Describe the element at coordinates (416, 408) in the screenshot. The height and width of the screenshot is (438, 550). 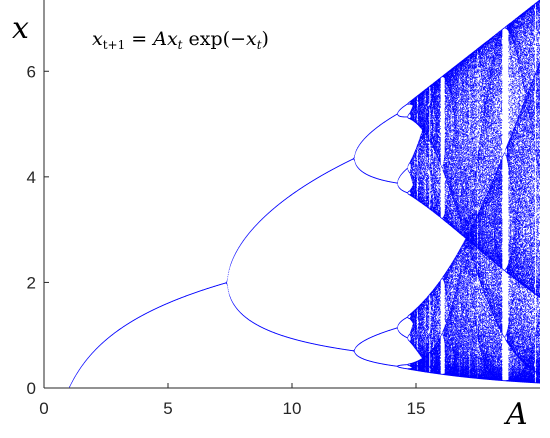
I see `x-tick-label-3: 15` at that location.